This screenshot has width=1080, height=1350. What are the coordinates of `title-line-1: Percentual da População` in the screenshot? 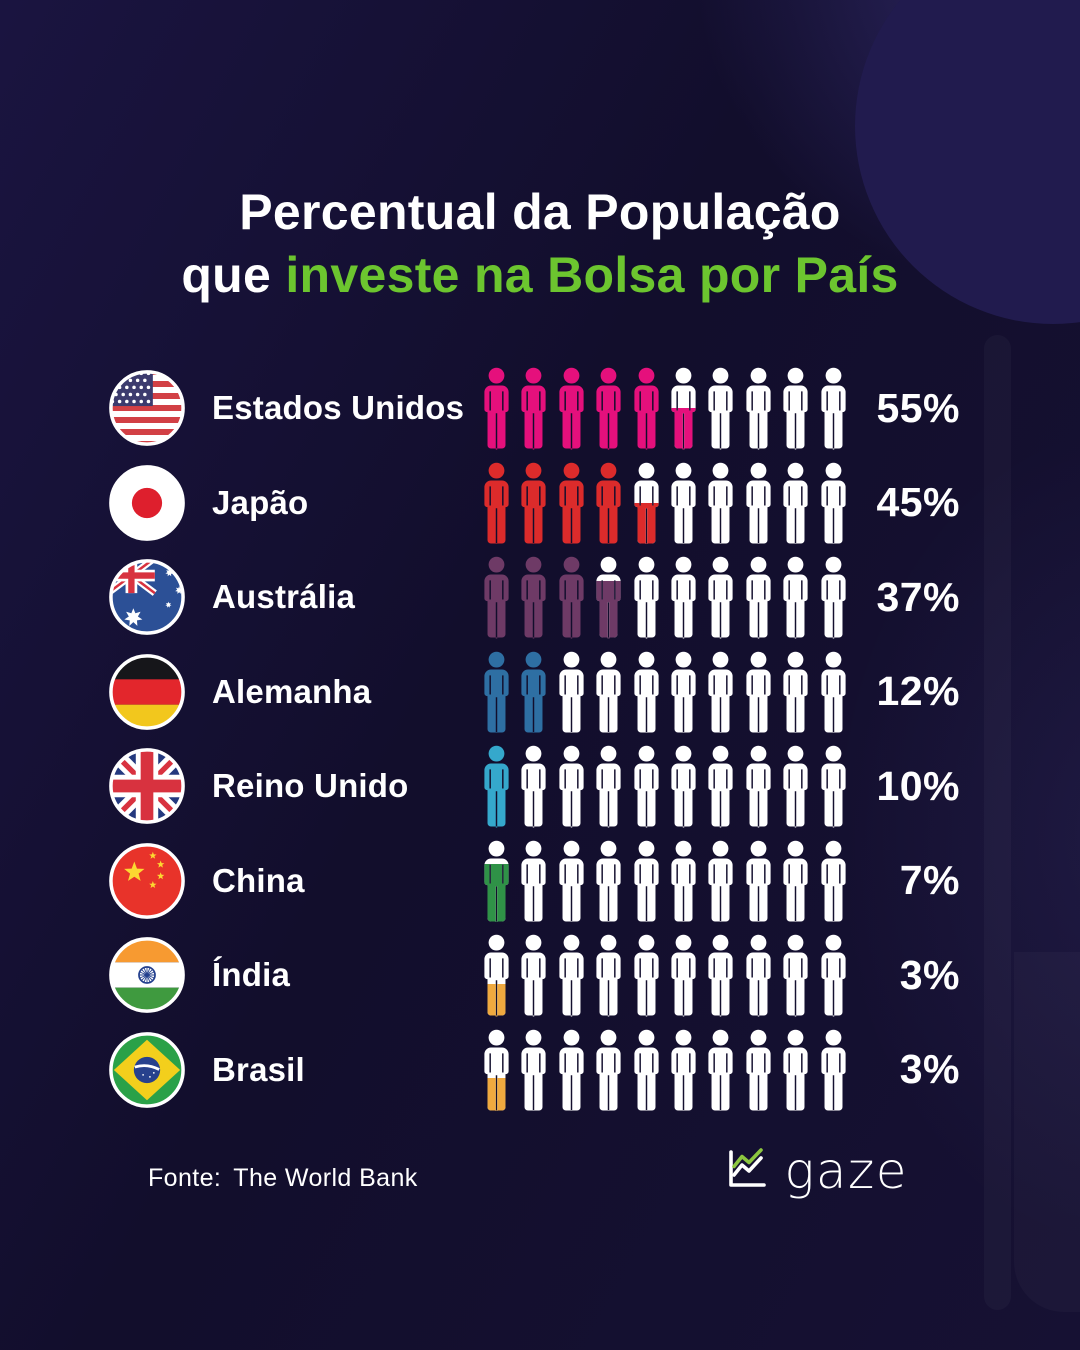 It's located at (540, 212).